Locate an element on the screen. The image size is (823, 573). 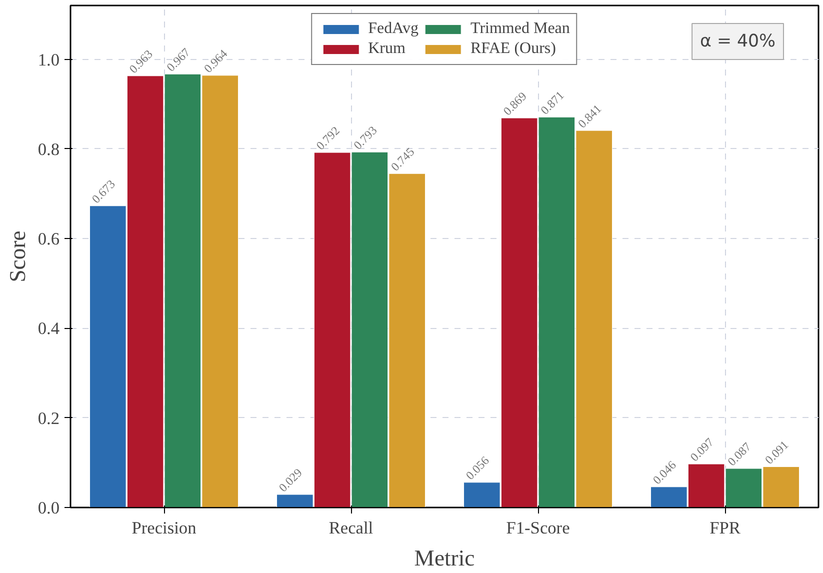
annotation: α = 40% is located at coordinates (738, 42).